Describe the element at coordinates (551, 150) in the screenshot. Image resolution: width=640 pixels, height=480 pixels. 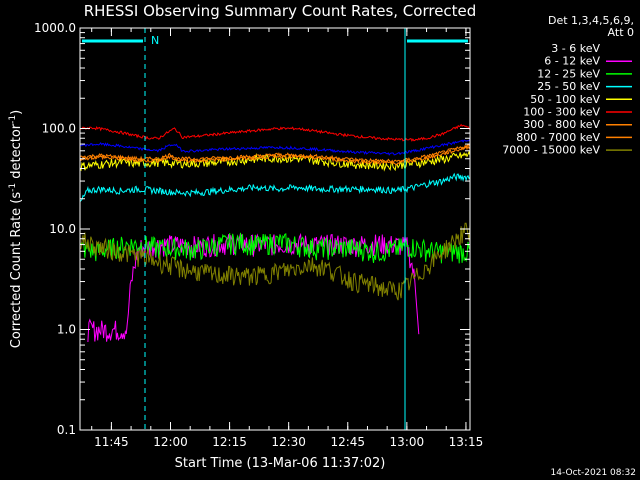
I see `legend-label: 7000 - 15000 keV` at that location.